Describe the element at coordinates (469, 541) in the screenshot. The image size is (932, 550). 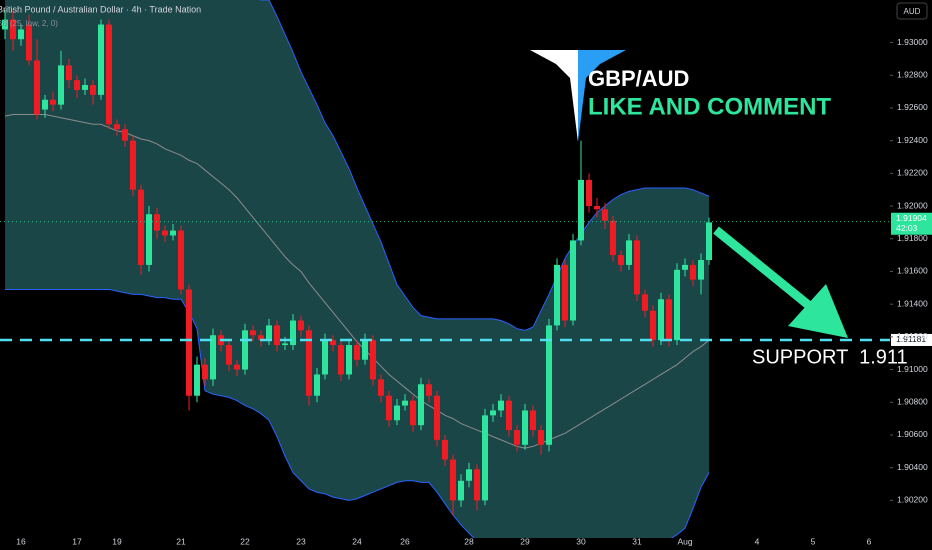
I see `x-tick-label: 28` at that location.